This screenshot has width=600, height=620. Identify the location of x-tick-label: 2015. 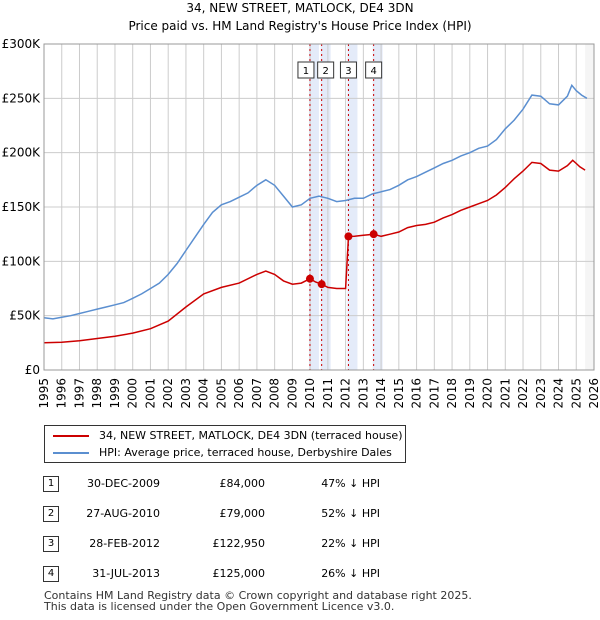
(399, 393).